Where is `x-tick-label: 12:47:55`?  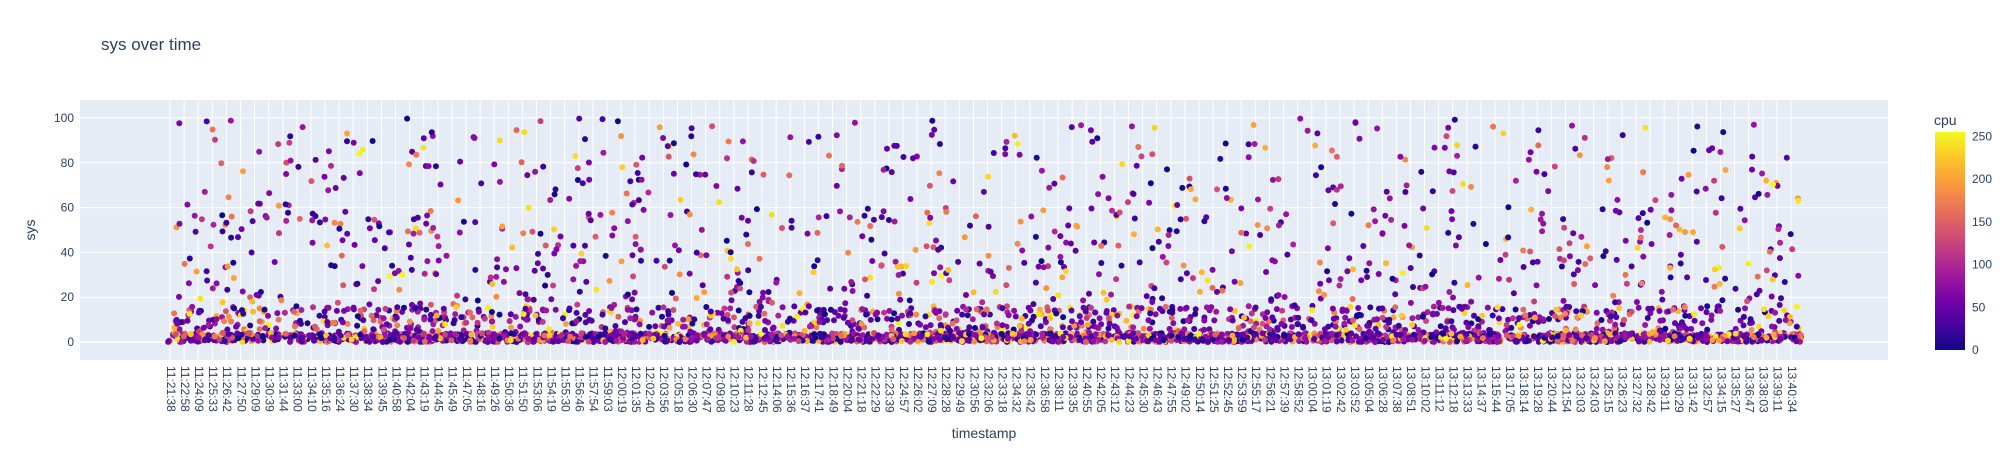 x-tick-label: 12:47:55 is located at coordinates (1172, 389).